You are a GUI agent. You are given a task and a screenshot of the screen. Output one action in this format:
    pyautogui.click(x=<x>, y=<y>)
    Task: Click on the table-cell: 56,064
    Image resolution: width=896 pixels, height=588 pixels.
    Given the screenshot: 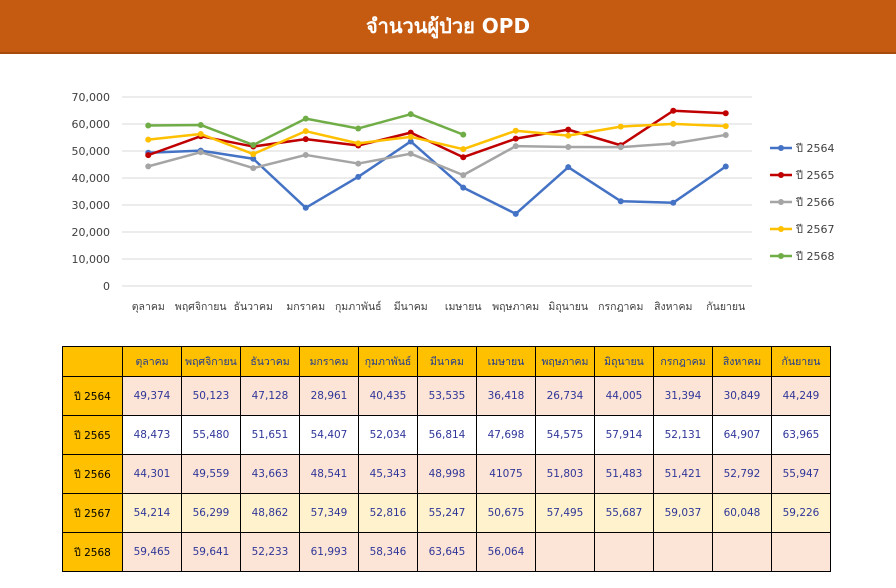 What is the action you would take?
    pyautogui.click(x=506, y=552)
    